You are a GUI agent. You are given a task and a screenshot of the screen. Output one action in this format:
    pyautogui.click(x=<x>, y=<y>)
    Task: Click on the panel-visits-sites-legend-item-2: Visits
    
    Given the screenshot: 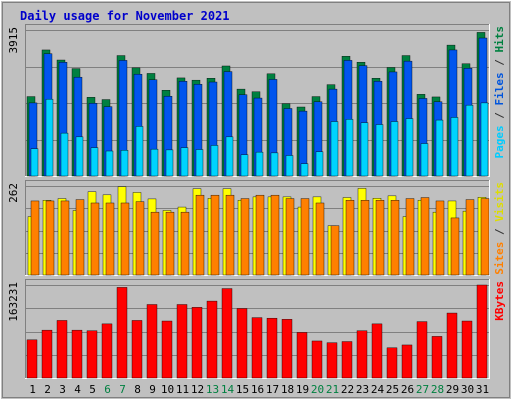 What is the action you would take?
    pyautogui.click(x=499, y=202)
    